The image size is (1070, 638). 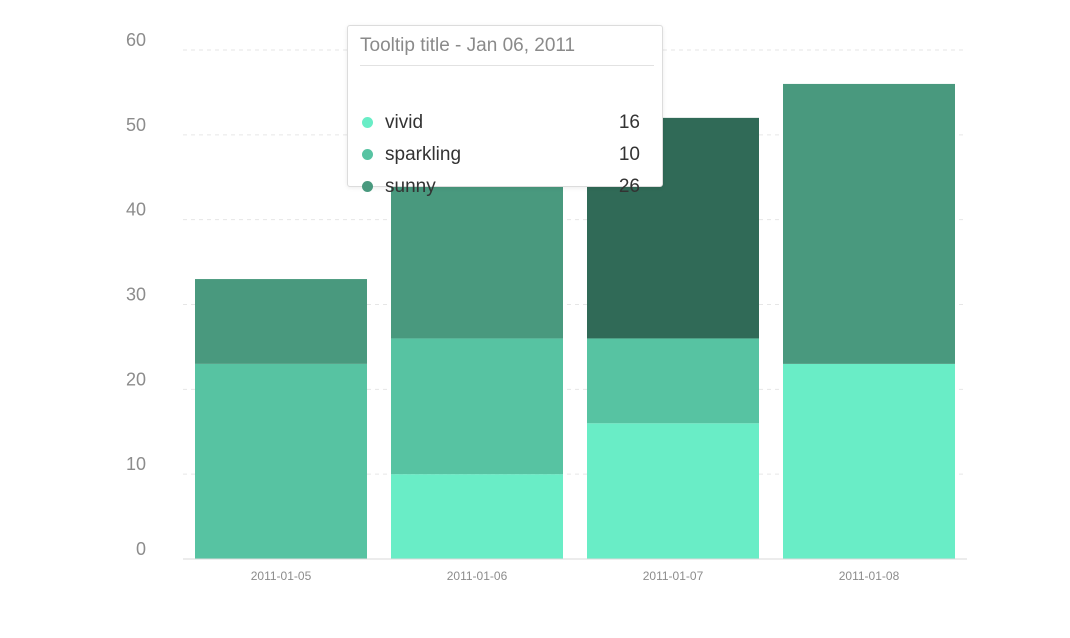 I want to click on tooltip-series-label: sparkling, so click(x=423, y=154).